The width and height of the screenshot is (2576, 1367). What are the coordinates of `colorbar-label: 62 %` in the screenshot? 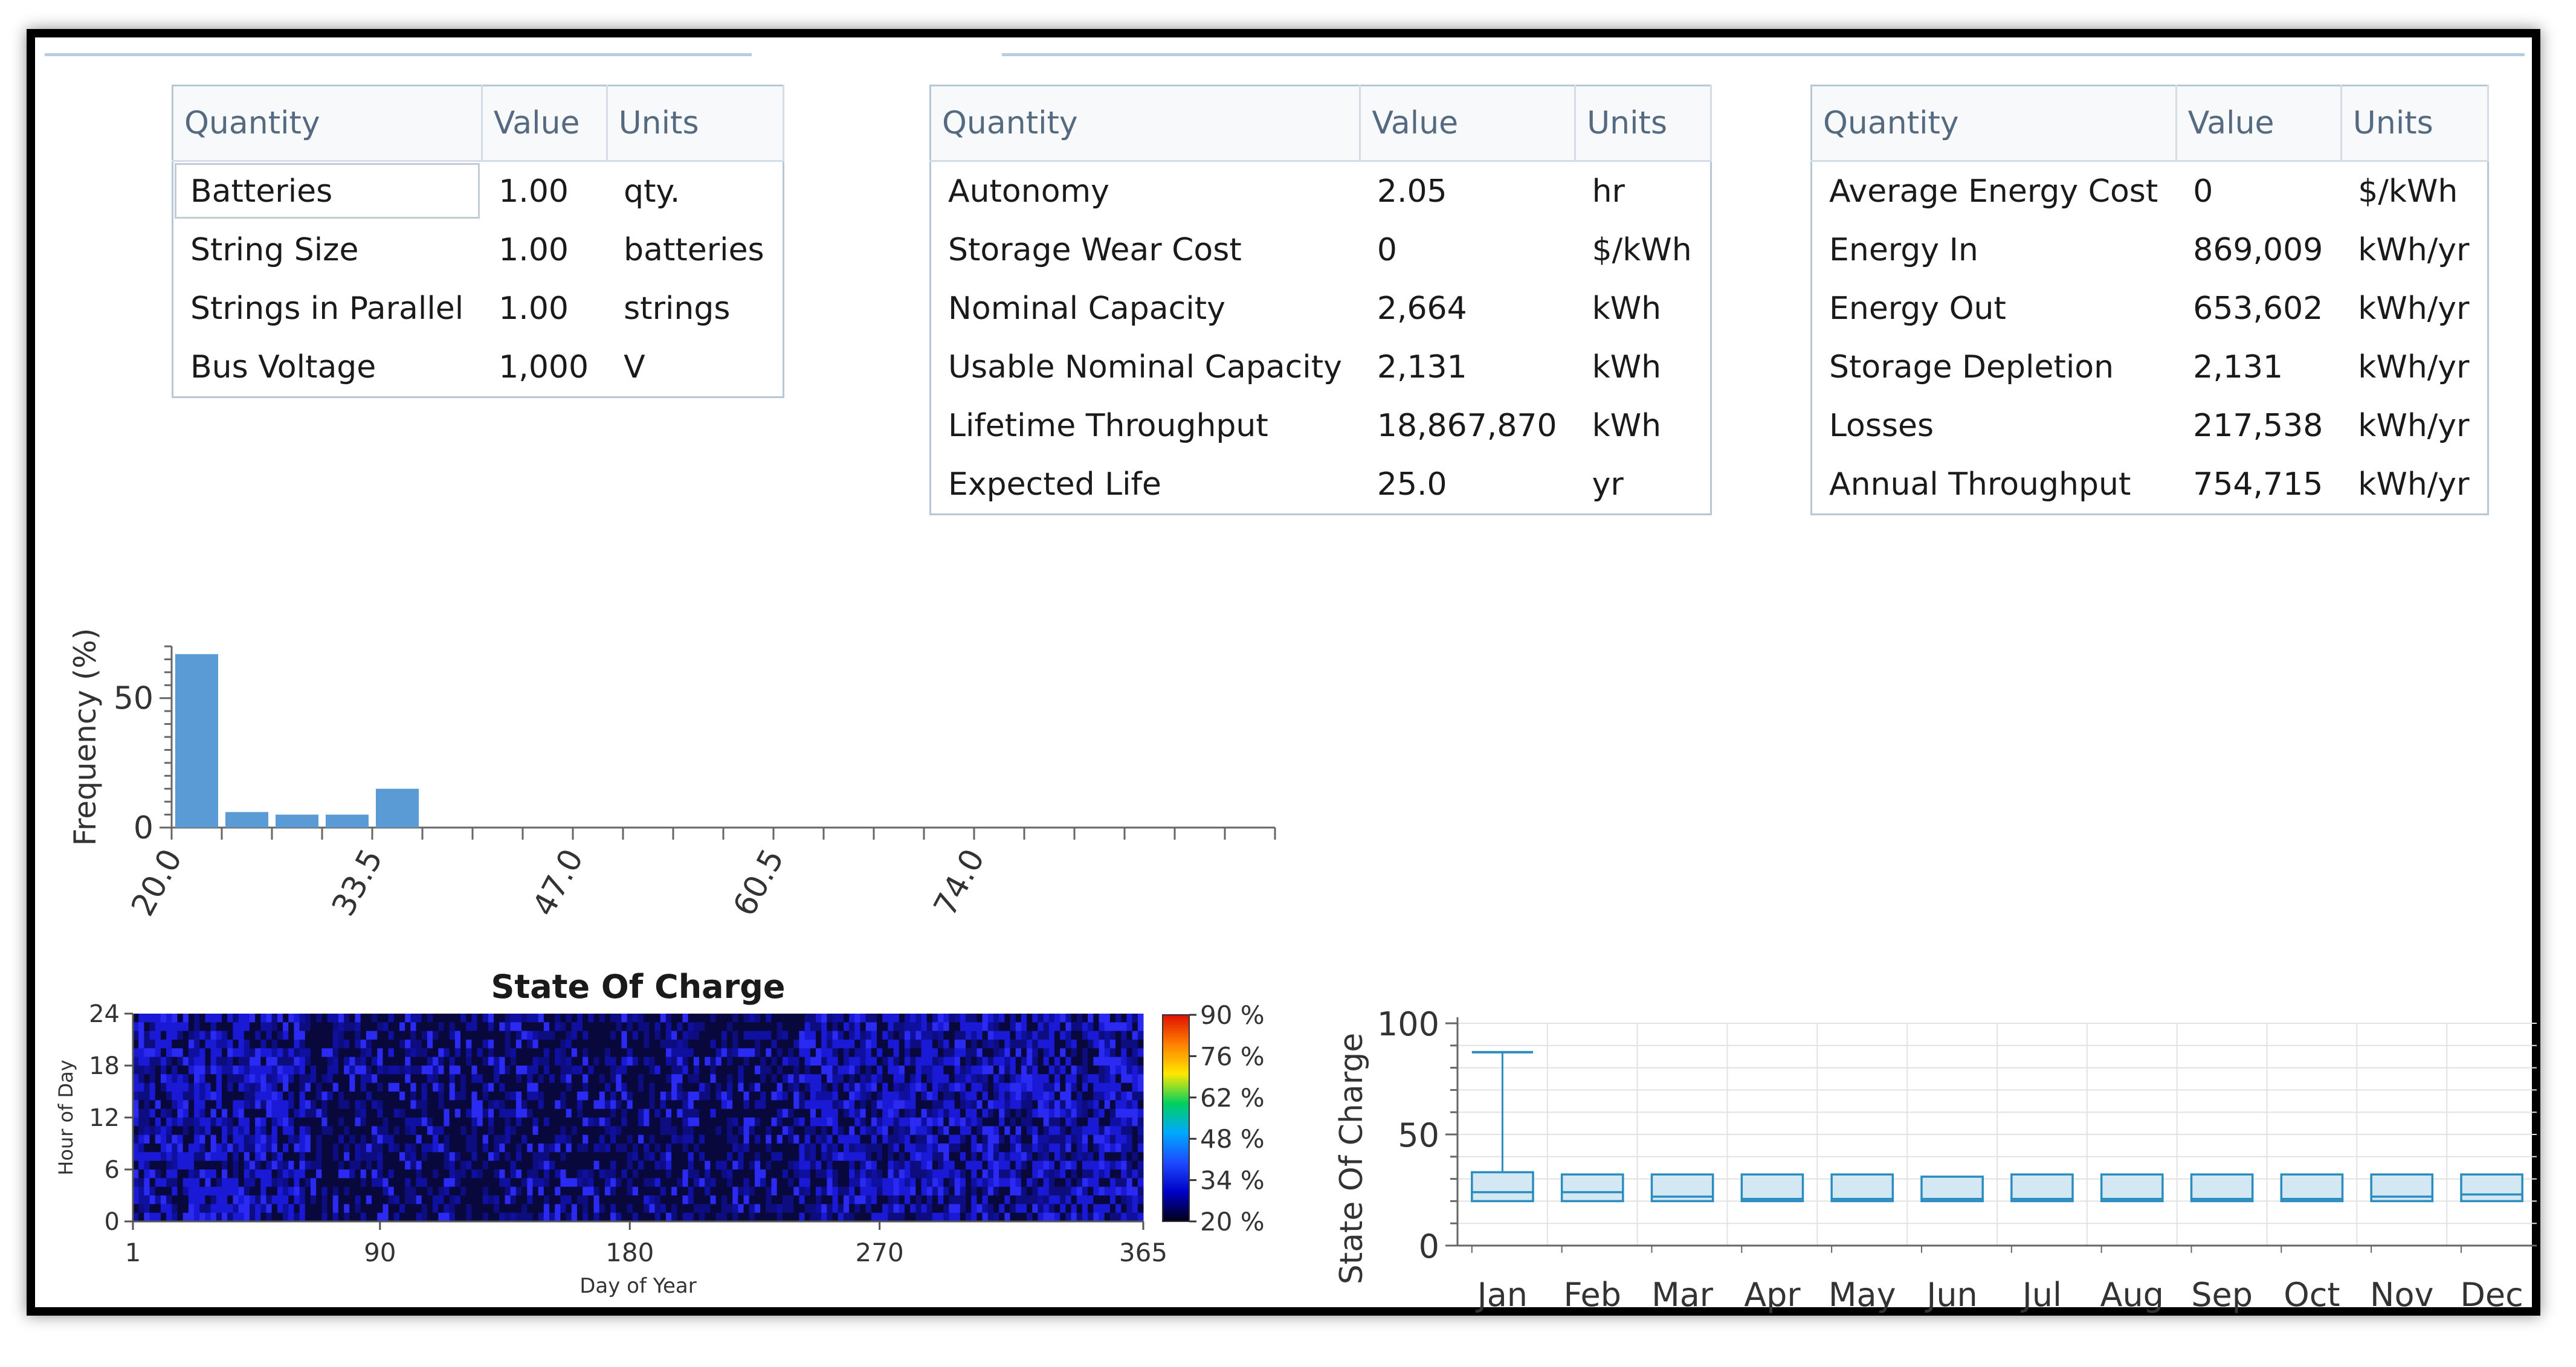 It's located at (1233, 1098).